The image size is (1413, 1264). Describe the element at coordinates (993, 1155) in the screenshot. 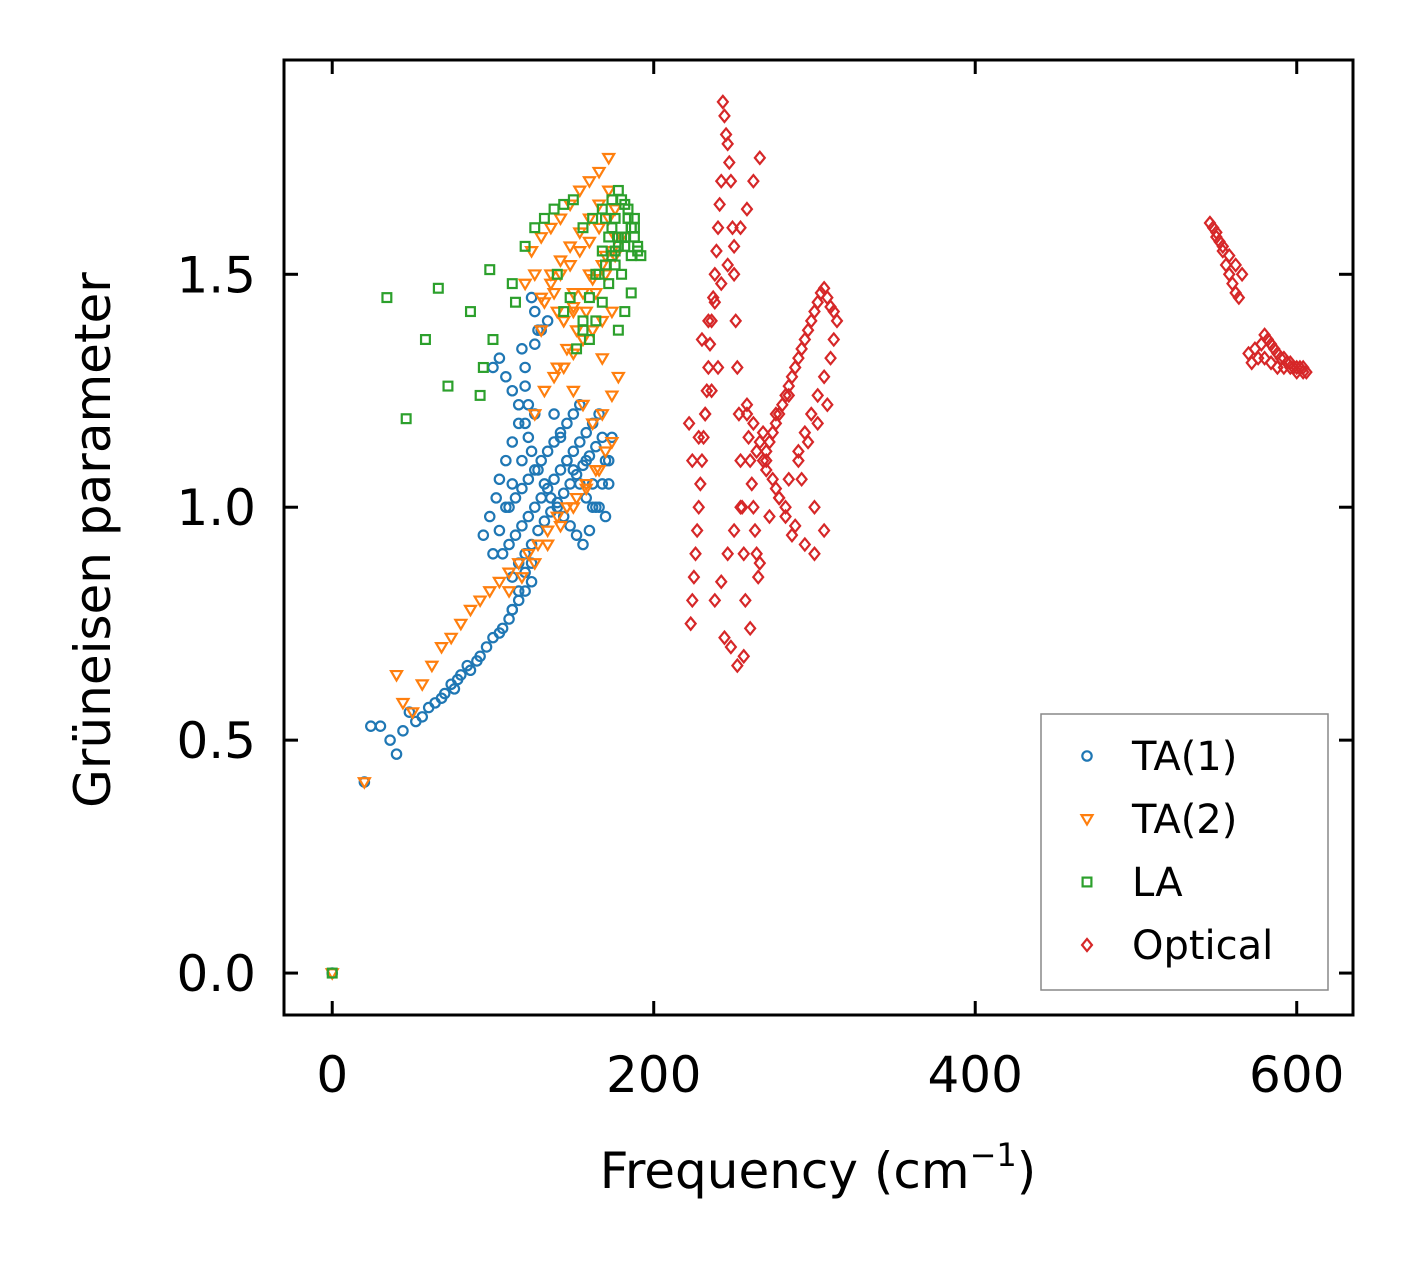

I see `x-axis-title-superscript: −1` at that location.